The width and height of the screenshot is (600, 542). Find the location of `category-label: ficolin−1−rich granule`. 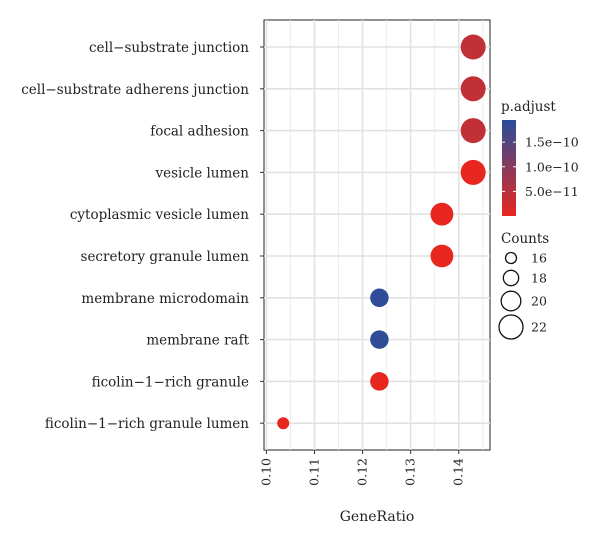

category-label: ficolin−1−rich granule is located at coordinates (170, 382).